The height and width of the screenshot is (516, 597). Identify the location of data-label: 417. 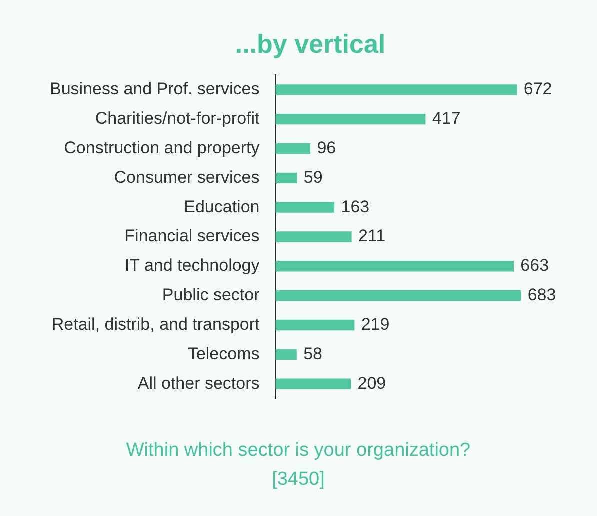
(446, 118).